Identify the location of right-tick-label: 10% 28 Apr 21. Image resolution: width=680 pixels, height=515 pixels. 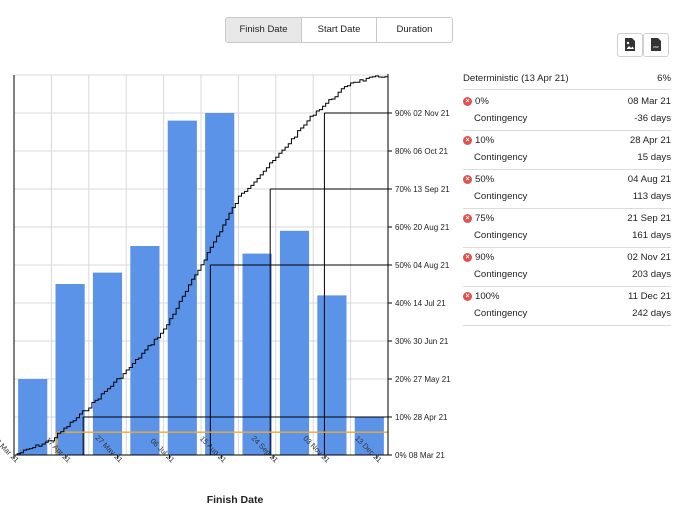
(421, 417).